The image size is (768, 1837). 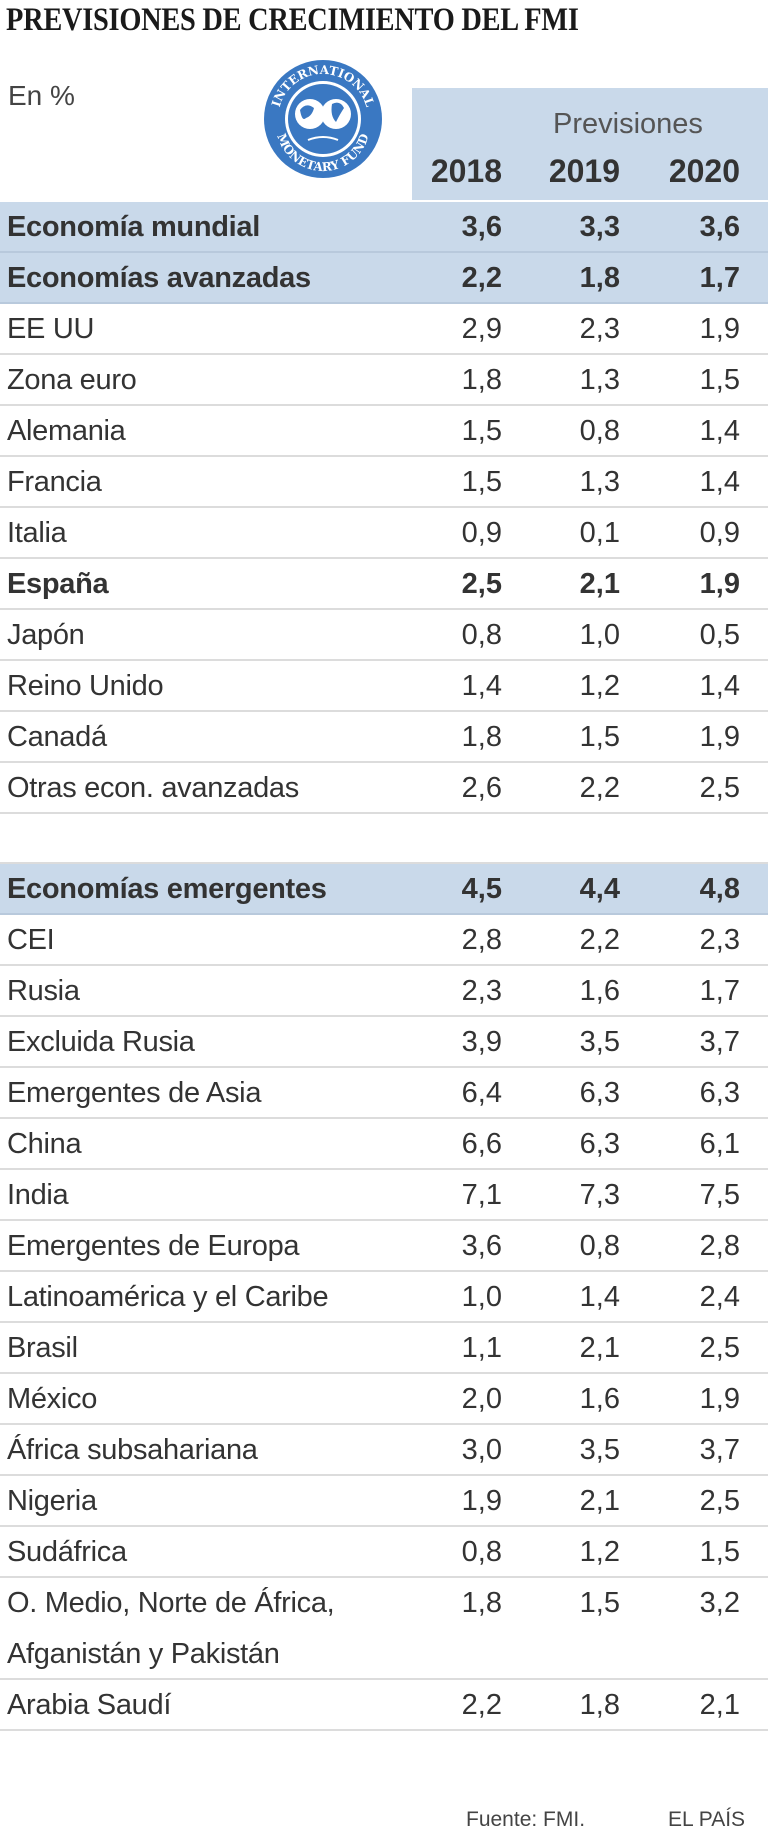 What do you see at coordinates (384, 1450) in the screenshot?
I see `table-row: África subsahariana 3,0 3,5 3,7` at bounding box center [384, 1450].